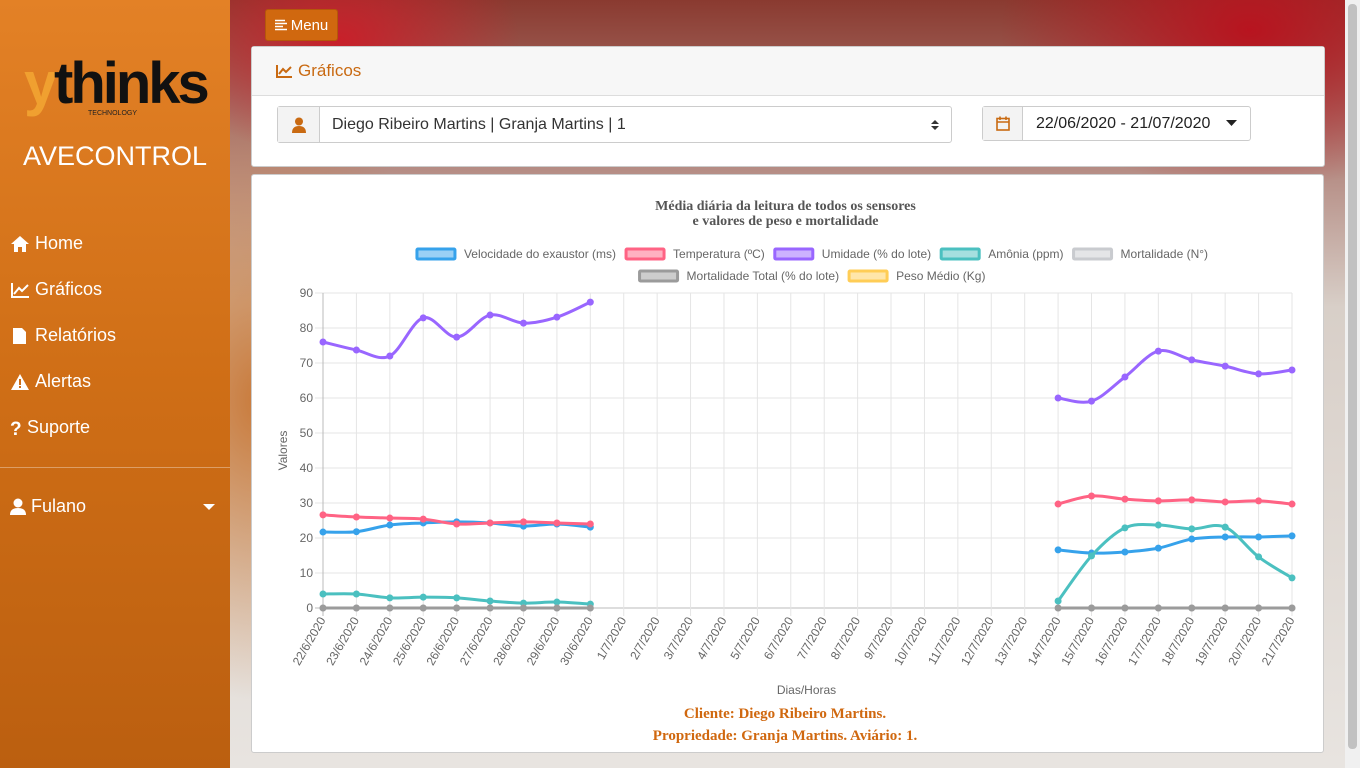 Image resolution: width=1360 pixels, height=768 pixels. I want to click on legend-label: Amônia (ppm), so click(1025, 254).